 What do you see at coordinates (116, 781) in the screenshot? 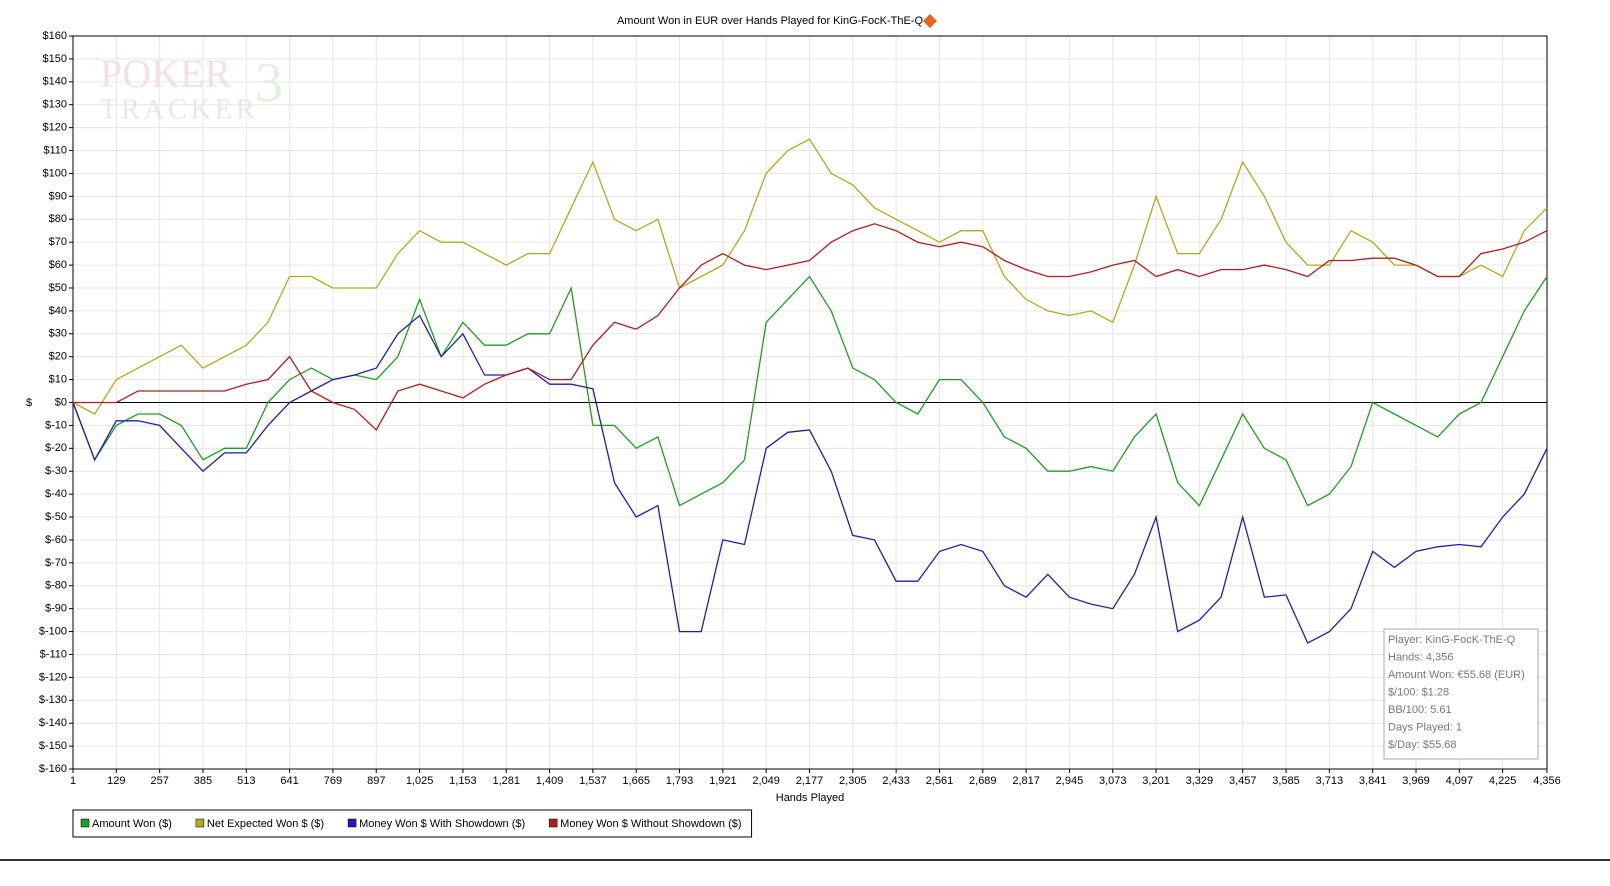
I see `x-tick-label: 129` at bounding box center [116, 781].